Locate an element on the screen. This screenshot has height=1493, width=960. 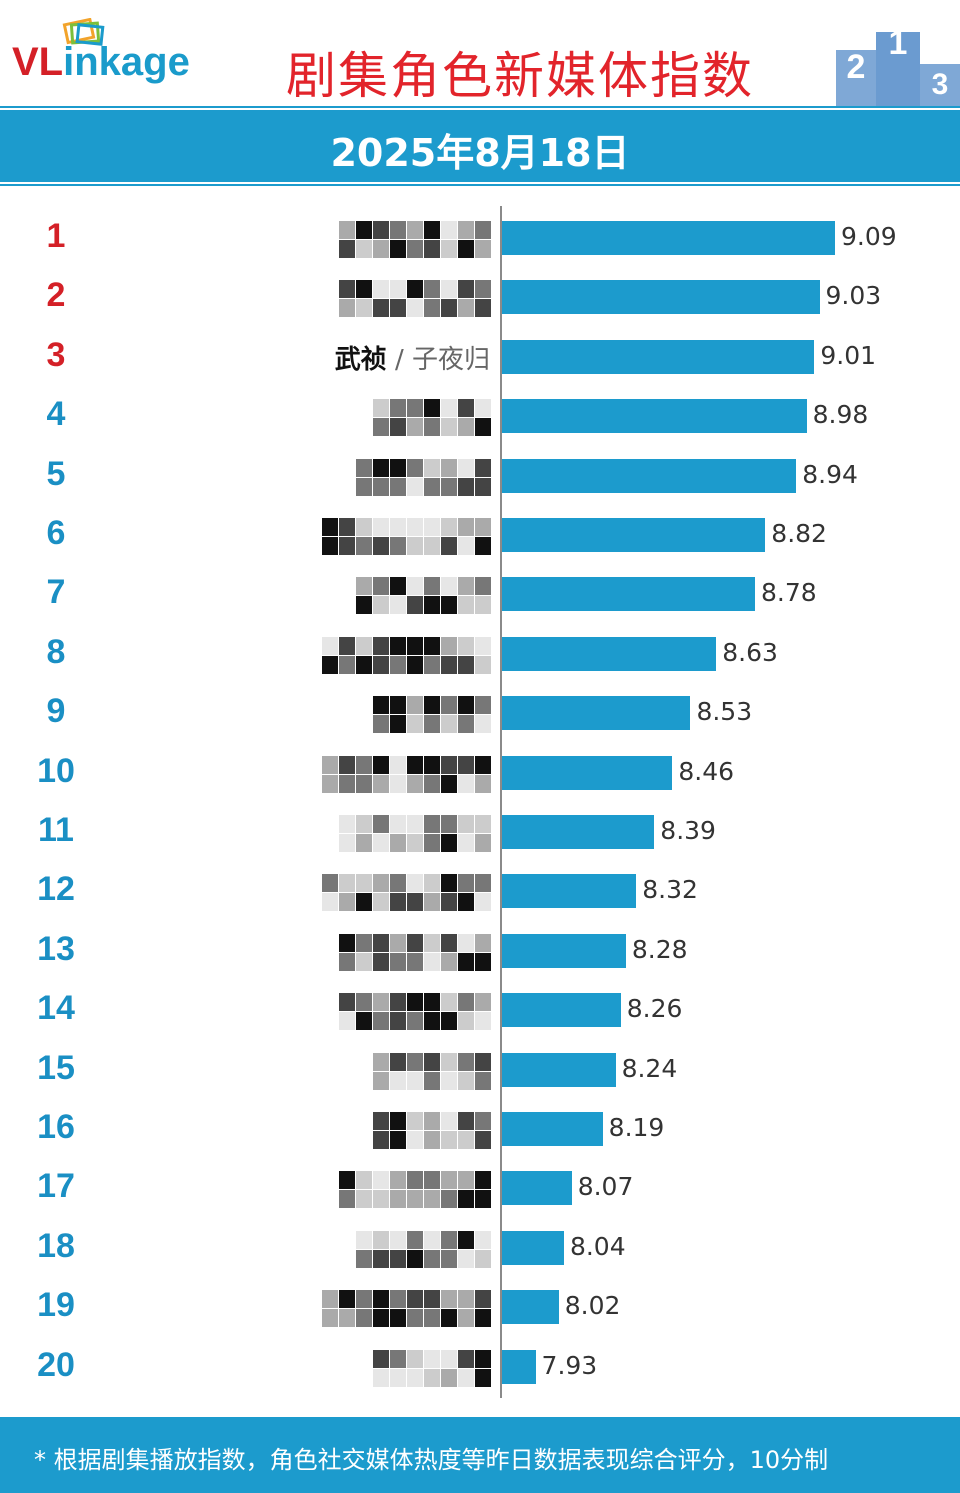
bar-value-label: 8.04 is located at coordinates (597, 1246).